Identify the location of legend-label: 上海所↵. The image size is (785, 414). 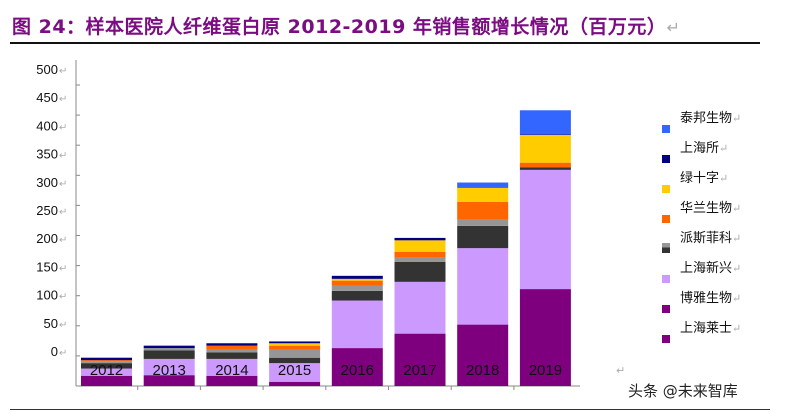
(704, 146).